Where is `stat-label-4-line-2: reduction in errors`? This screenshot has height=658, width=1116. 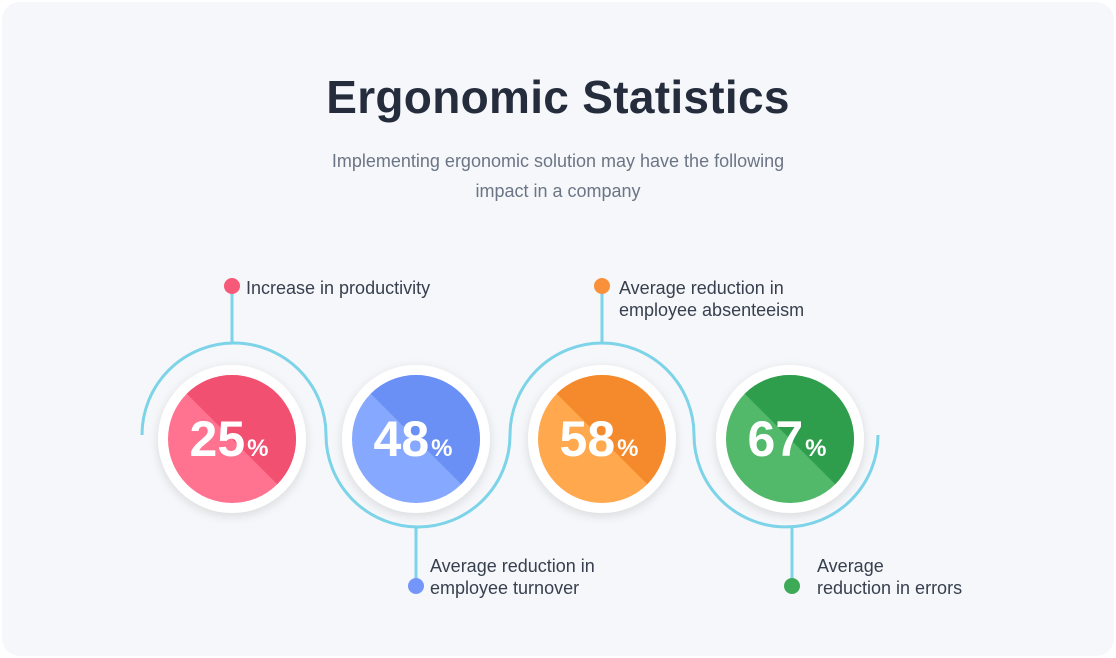 stat-label-4-line-2: reduction in errors is located at coordinates (890, 588).